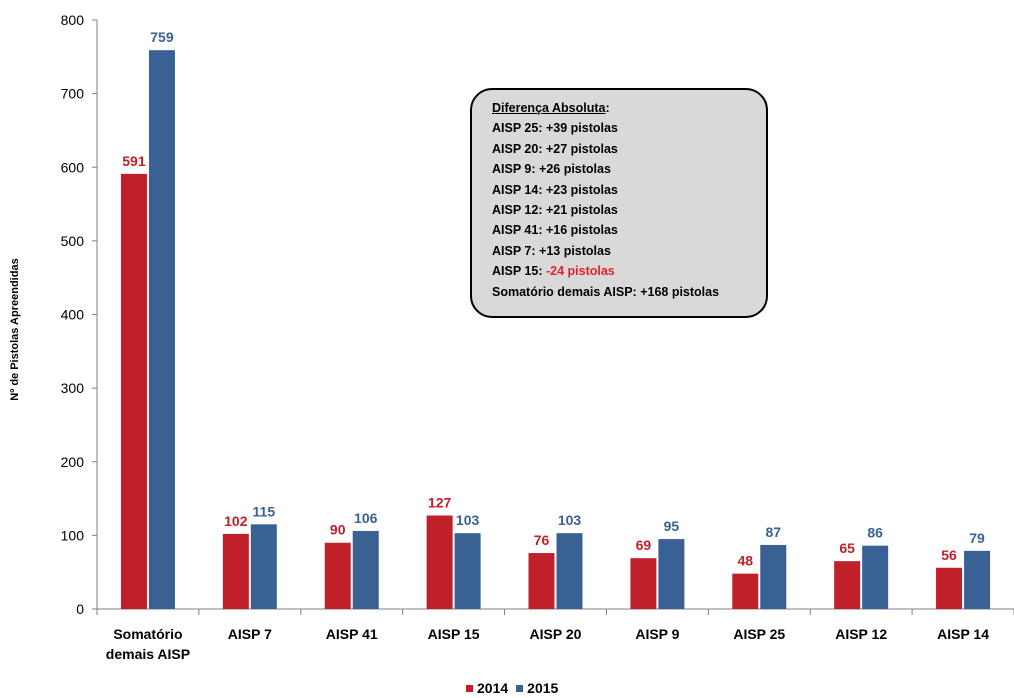 This screenshot has width=1014, height=698. I want to click on x-category-label: AISP 7, so click(250, 634).